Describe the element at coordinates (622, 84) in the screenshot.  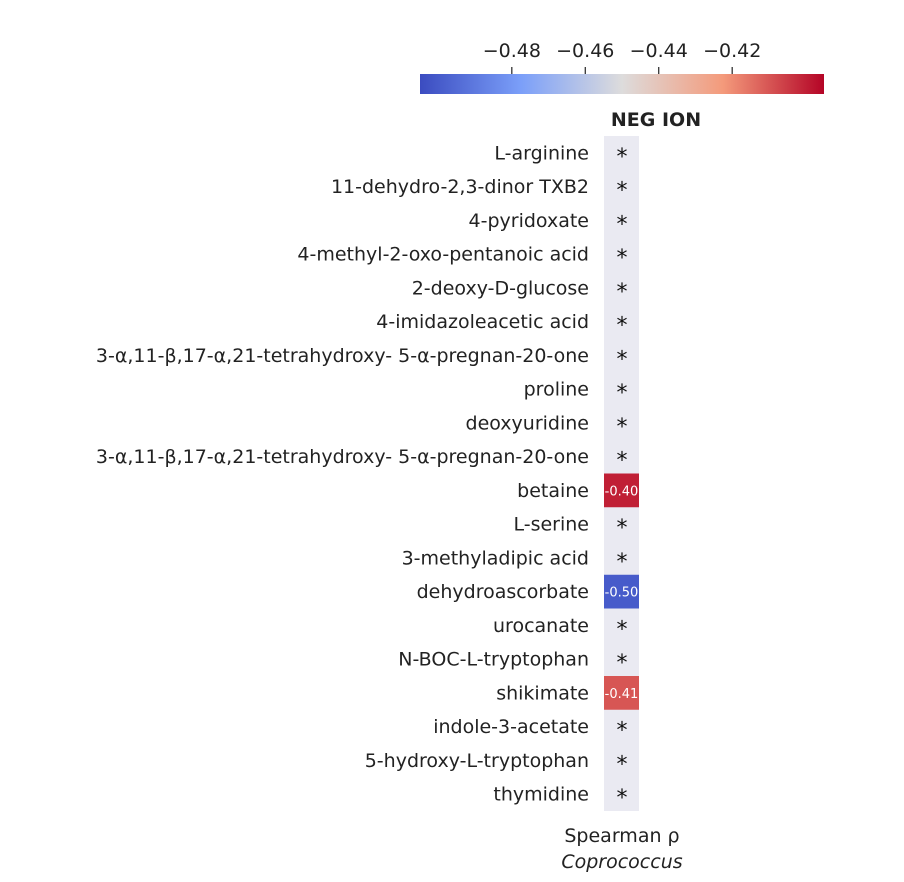
I see `colorbar-gradient` at that location.